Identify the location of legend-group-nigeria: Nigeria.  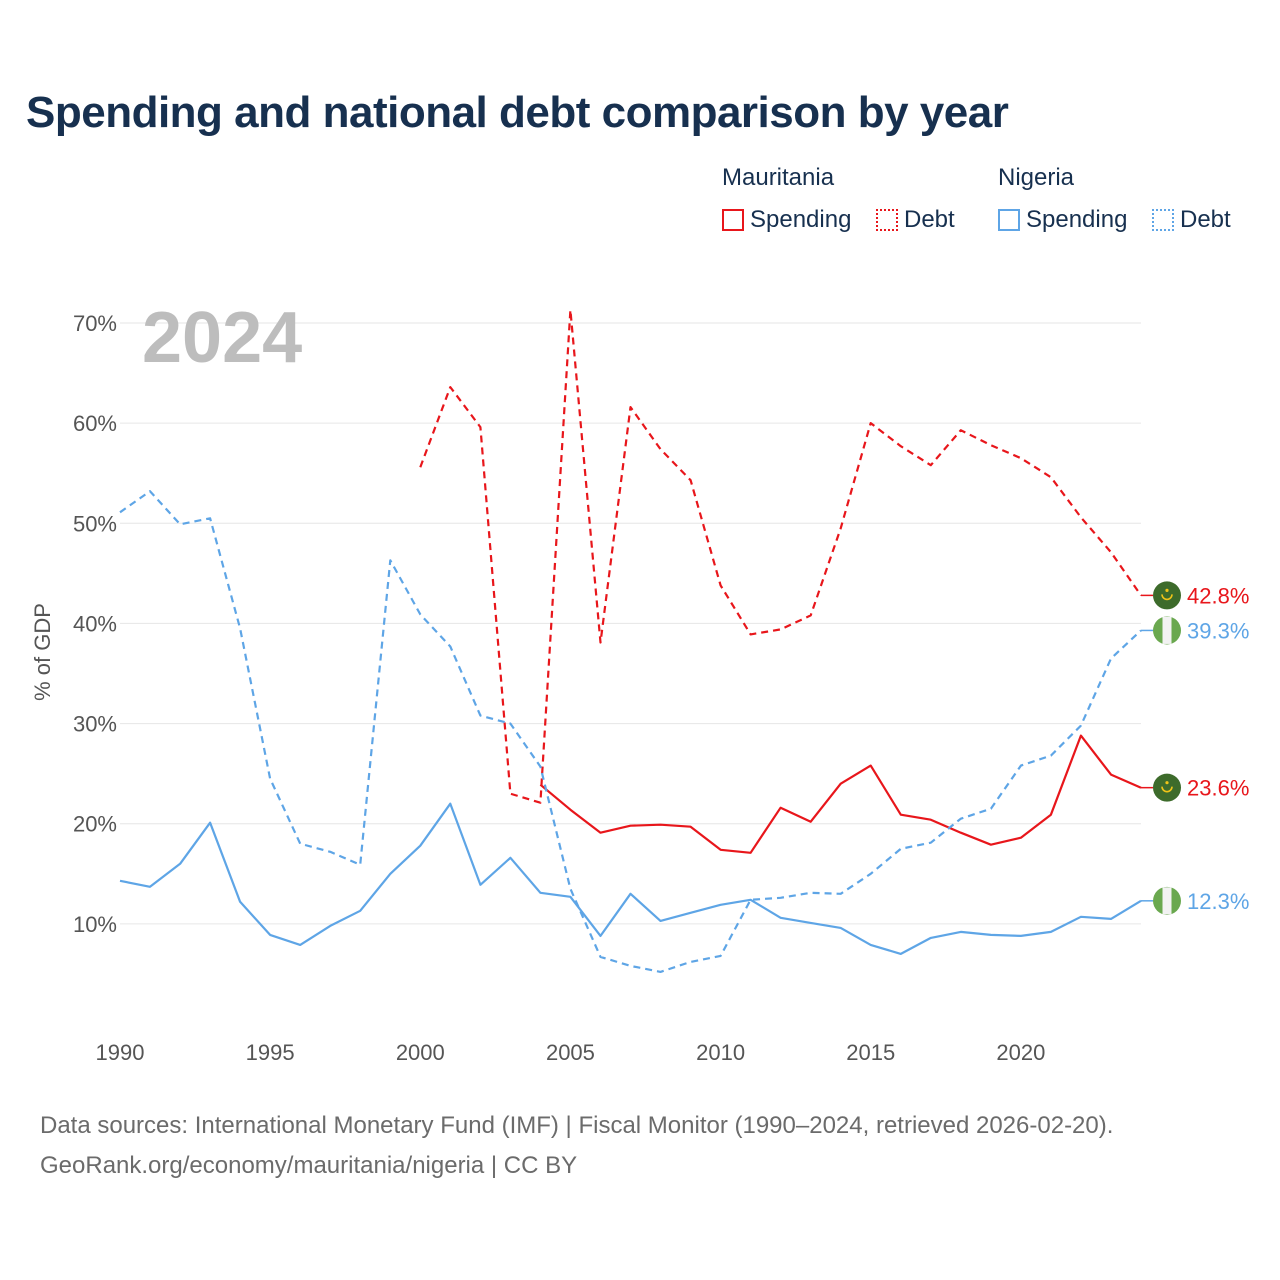
(1036, 177).